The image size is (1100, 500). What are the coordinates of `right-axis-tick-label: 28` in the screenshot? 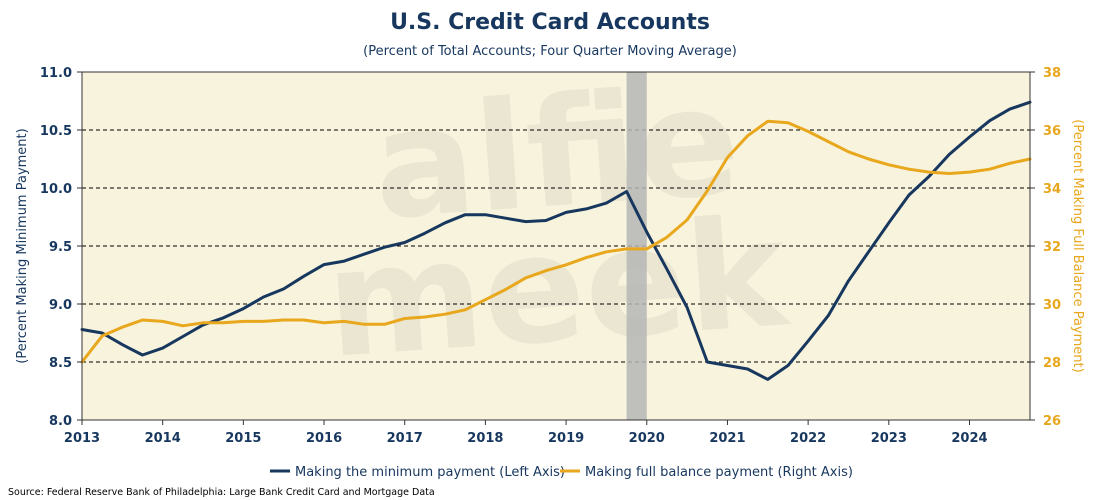 It's located at (1052, 363).